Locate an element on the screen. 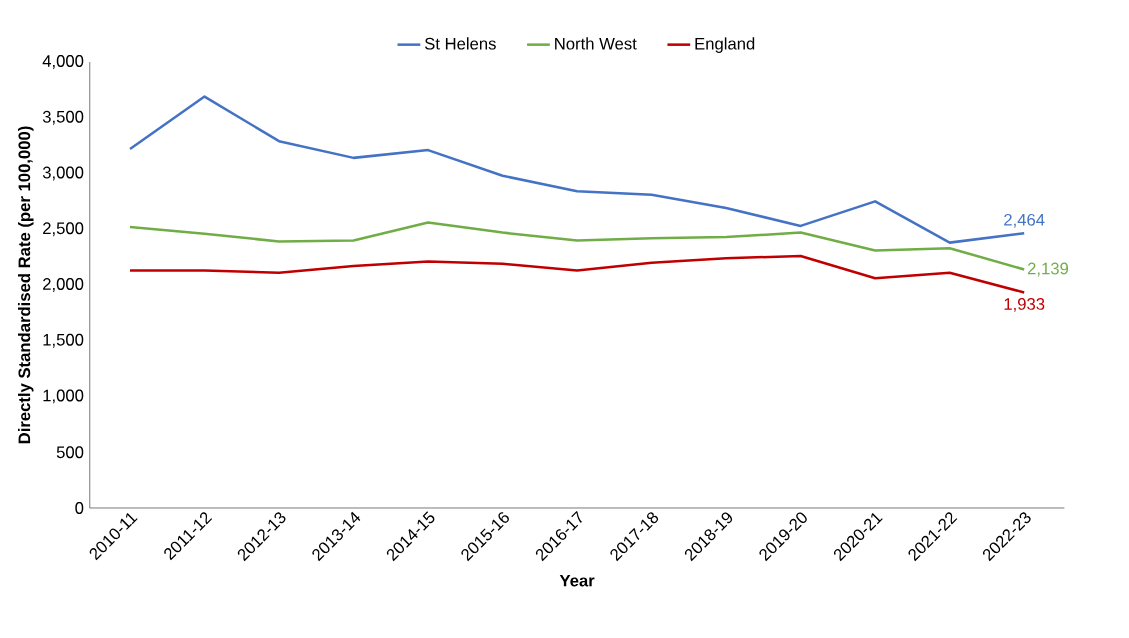 The height and width of the screenshot is (638, 1129). y-tick-label: 1,500 is located at coordinates (63, 340).